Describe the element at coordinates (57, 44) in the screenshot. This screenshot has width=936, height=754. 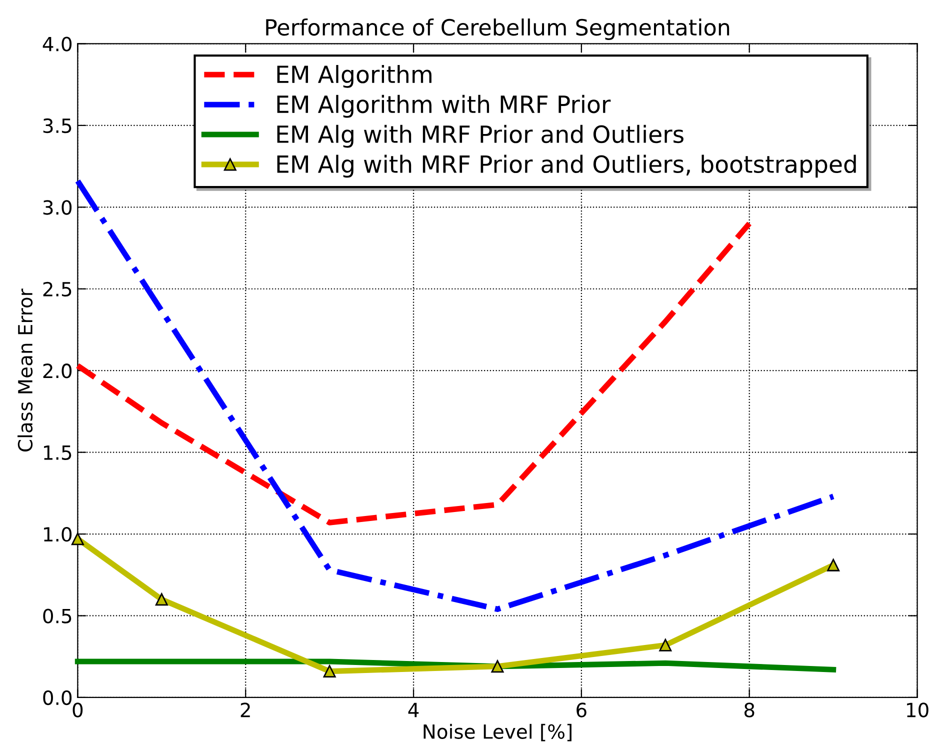
I see `y-tick-label: 4.0` at that location.